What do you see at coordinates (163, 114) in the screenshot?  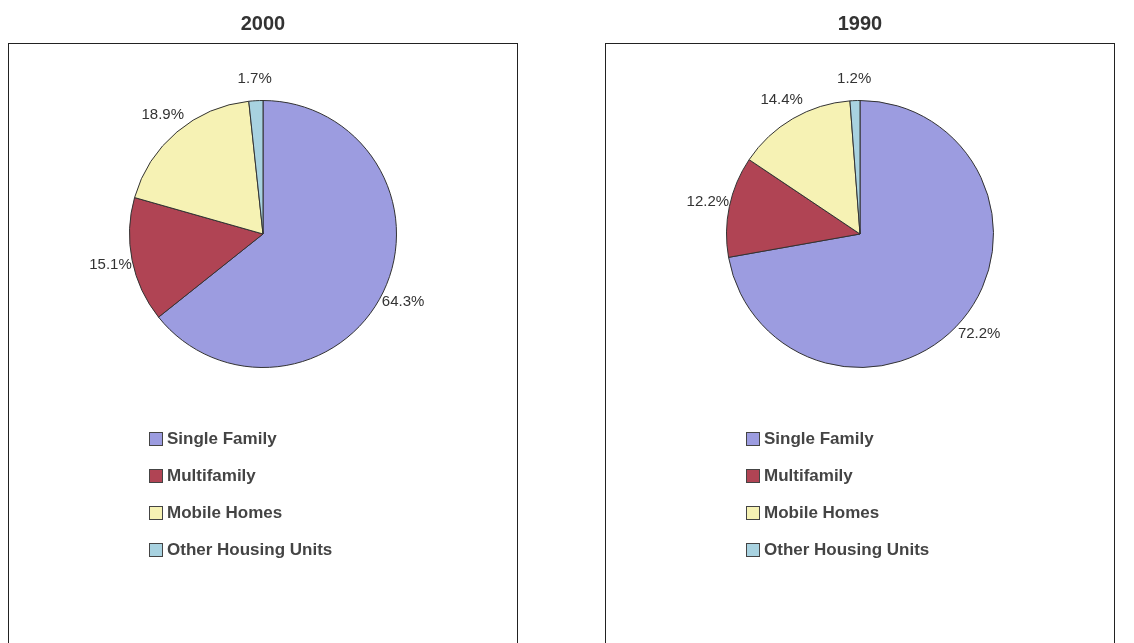 I see `data-label: 18.9%` at bounding box center [163, 114].